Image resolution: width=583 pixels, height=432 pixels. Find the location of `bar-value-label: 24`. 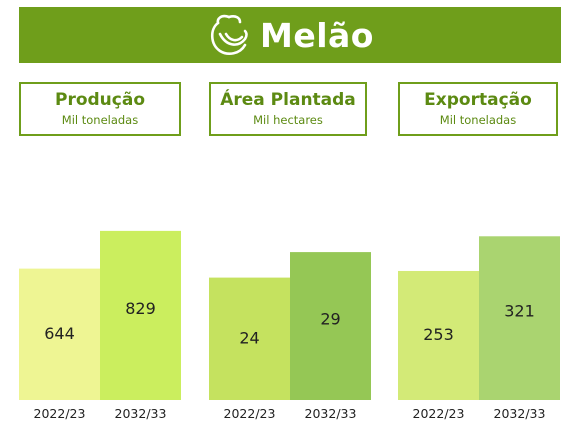

bar-value-label: 24 is located at coordinates (249, 337).